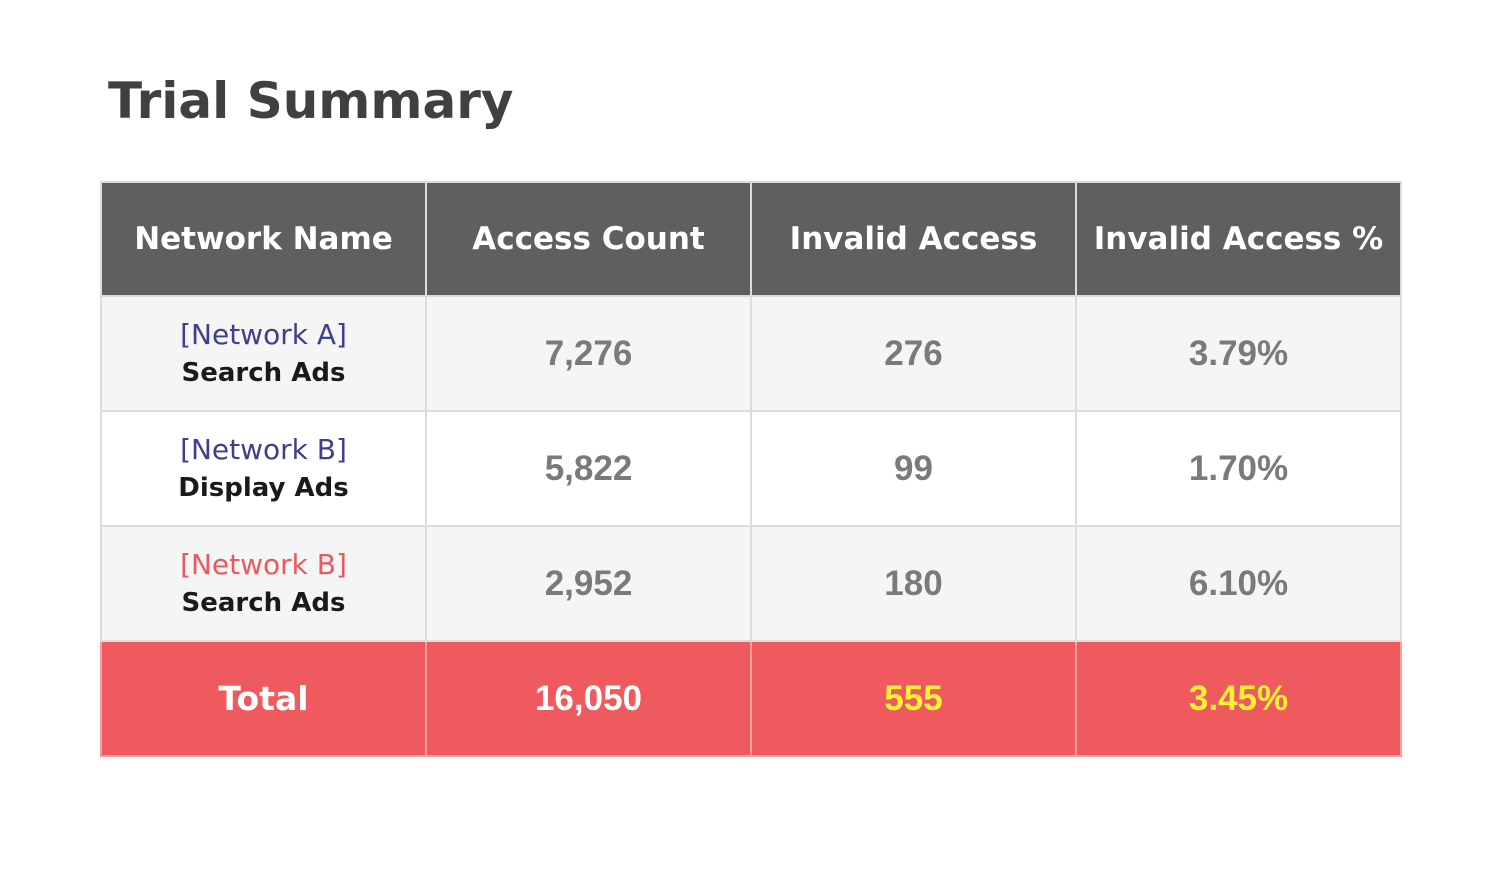 This screenshot has height=876, width=1500. I want to click on invalid-access-cell: 276, so click(913, 353).